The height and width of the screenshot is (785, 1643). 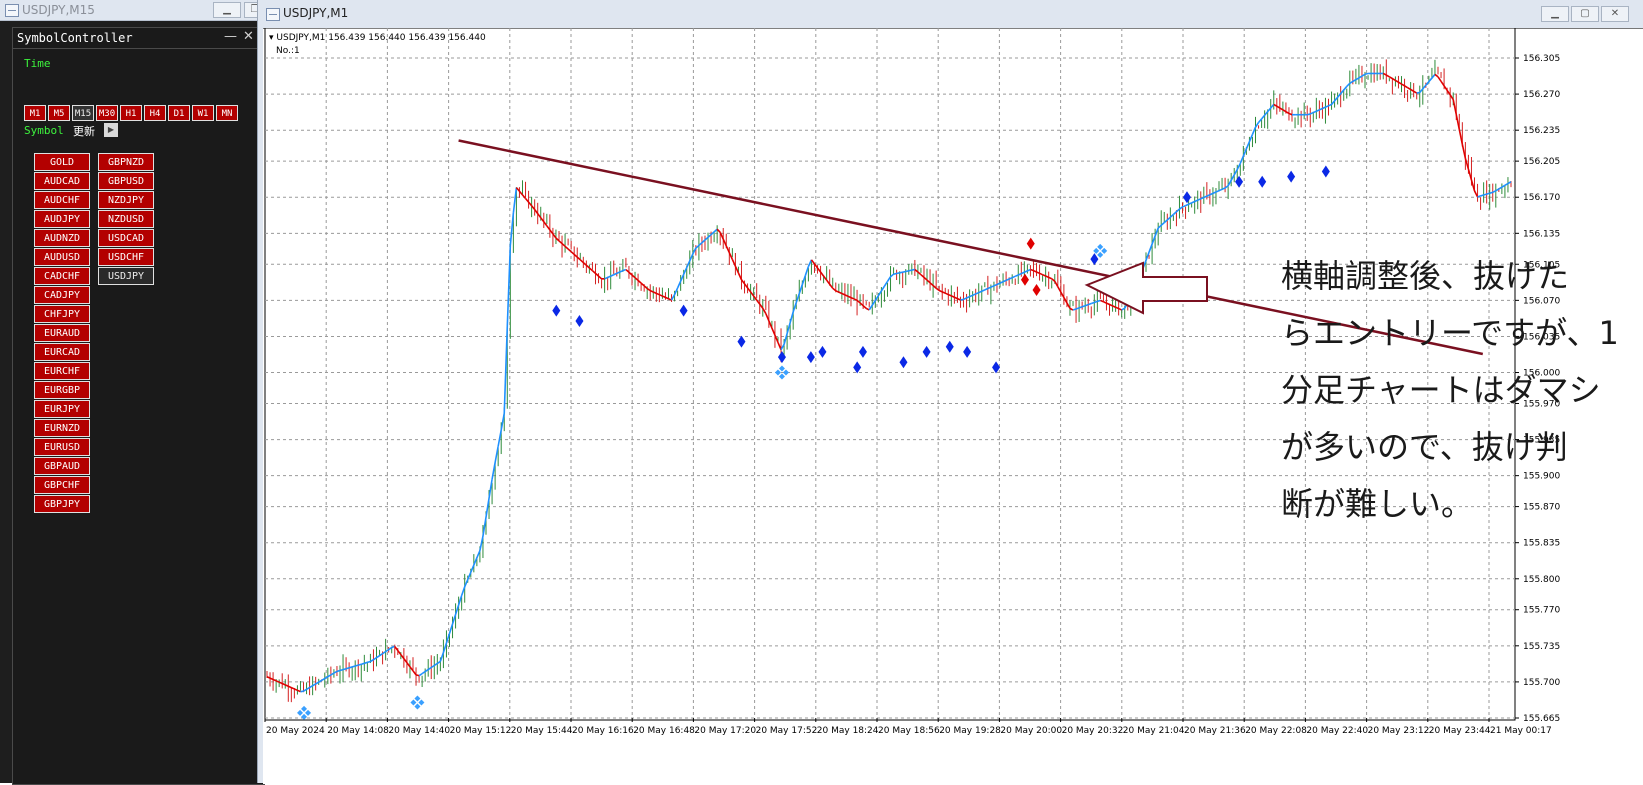 I want to click on symbol-button-eurcad: EURCAD, so click(x=62, y=352).